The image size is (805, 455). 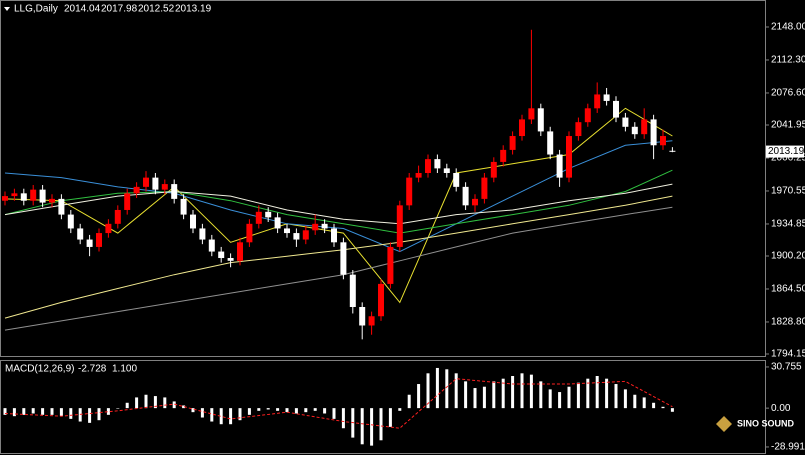 I want to click on logo-text: SINO SOUND, so click(x=766, y=423).